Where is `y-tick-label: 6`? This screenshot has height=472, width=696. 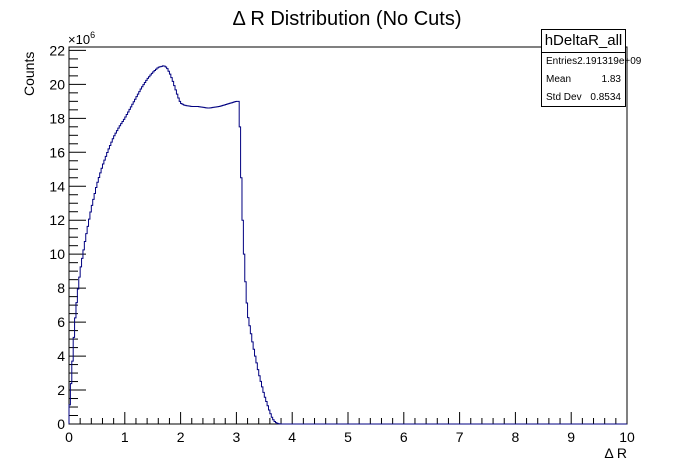 y-tick-label: 6 is located at coordinates (61, 322).